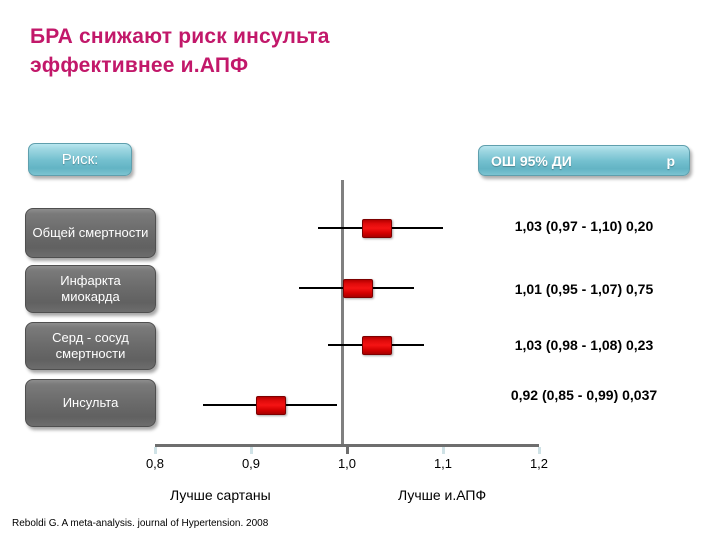  What do you see at coordinates (584, 395) in the screenshot?
I see `stat-value-stroke: 0,92 (0,85 - 0,99) 0,037` at bounding box center [584, 395].